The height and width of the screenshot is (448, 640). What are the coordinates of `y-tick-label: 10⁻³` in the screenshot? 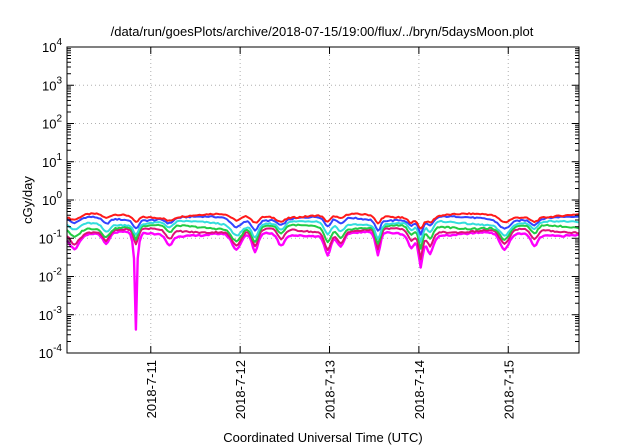 It's located at (51, 314).